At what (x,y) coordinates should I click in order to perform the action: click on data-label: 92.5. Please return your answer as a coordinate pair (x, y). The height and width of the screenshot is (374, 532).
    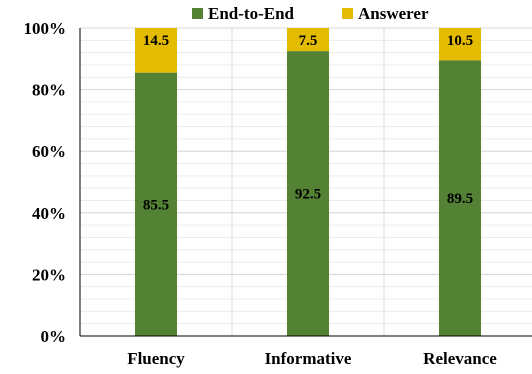
    Looking at the image, I should click on (308, 195).